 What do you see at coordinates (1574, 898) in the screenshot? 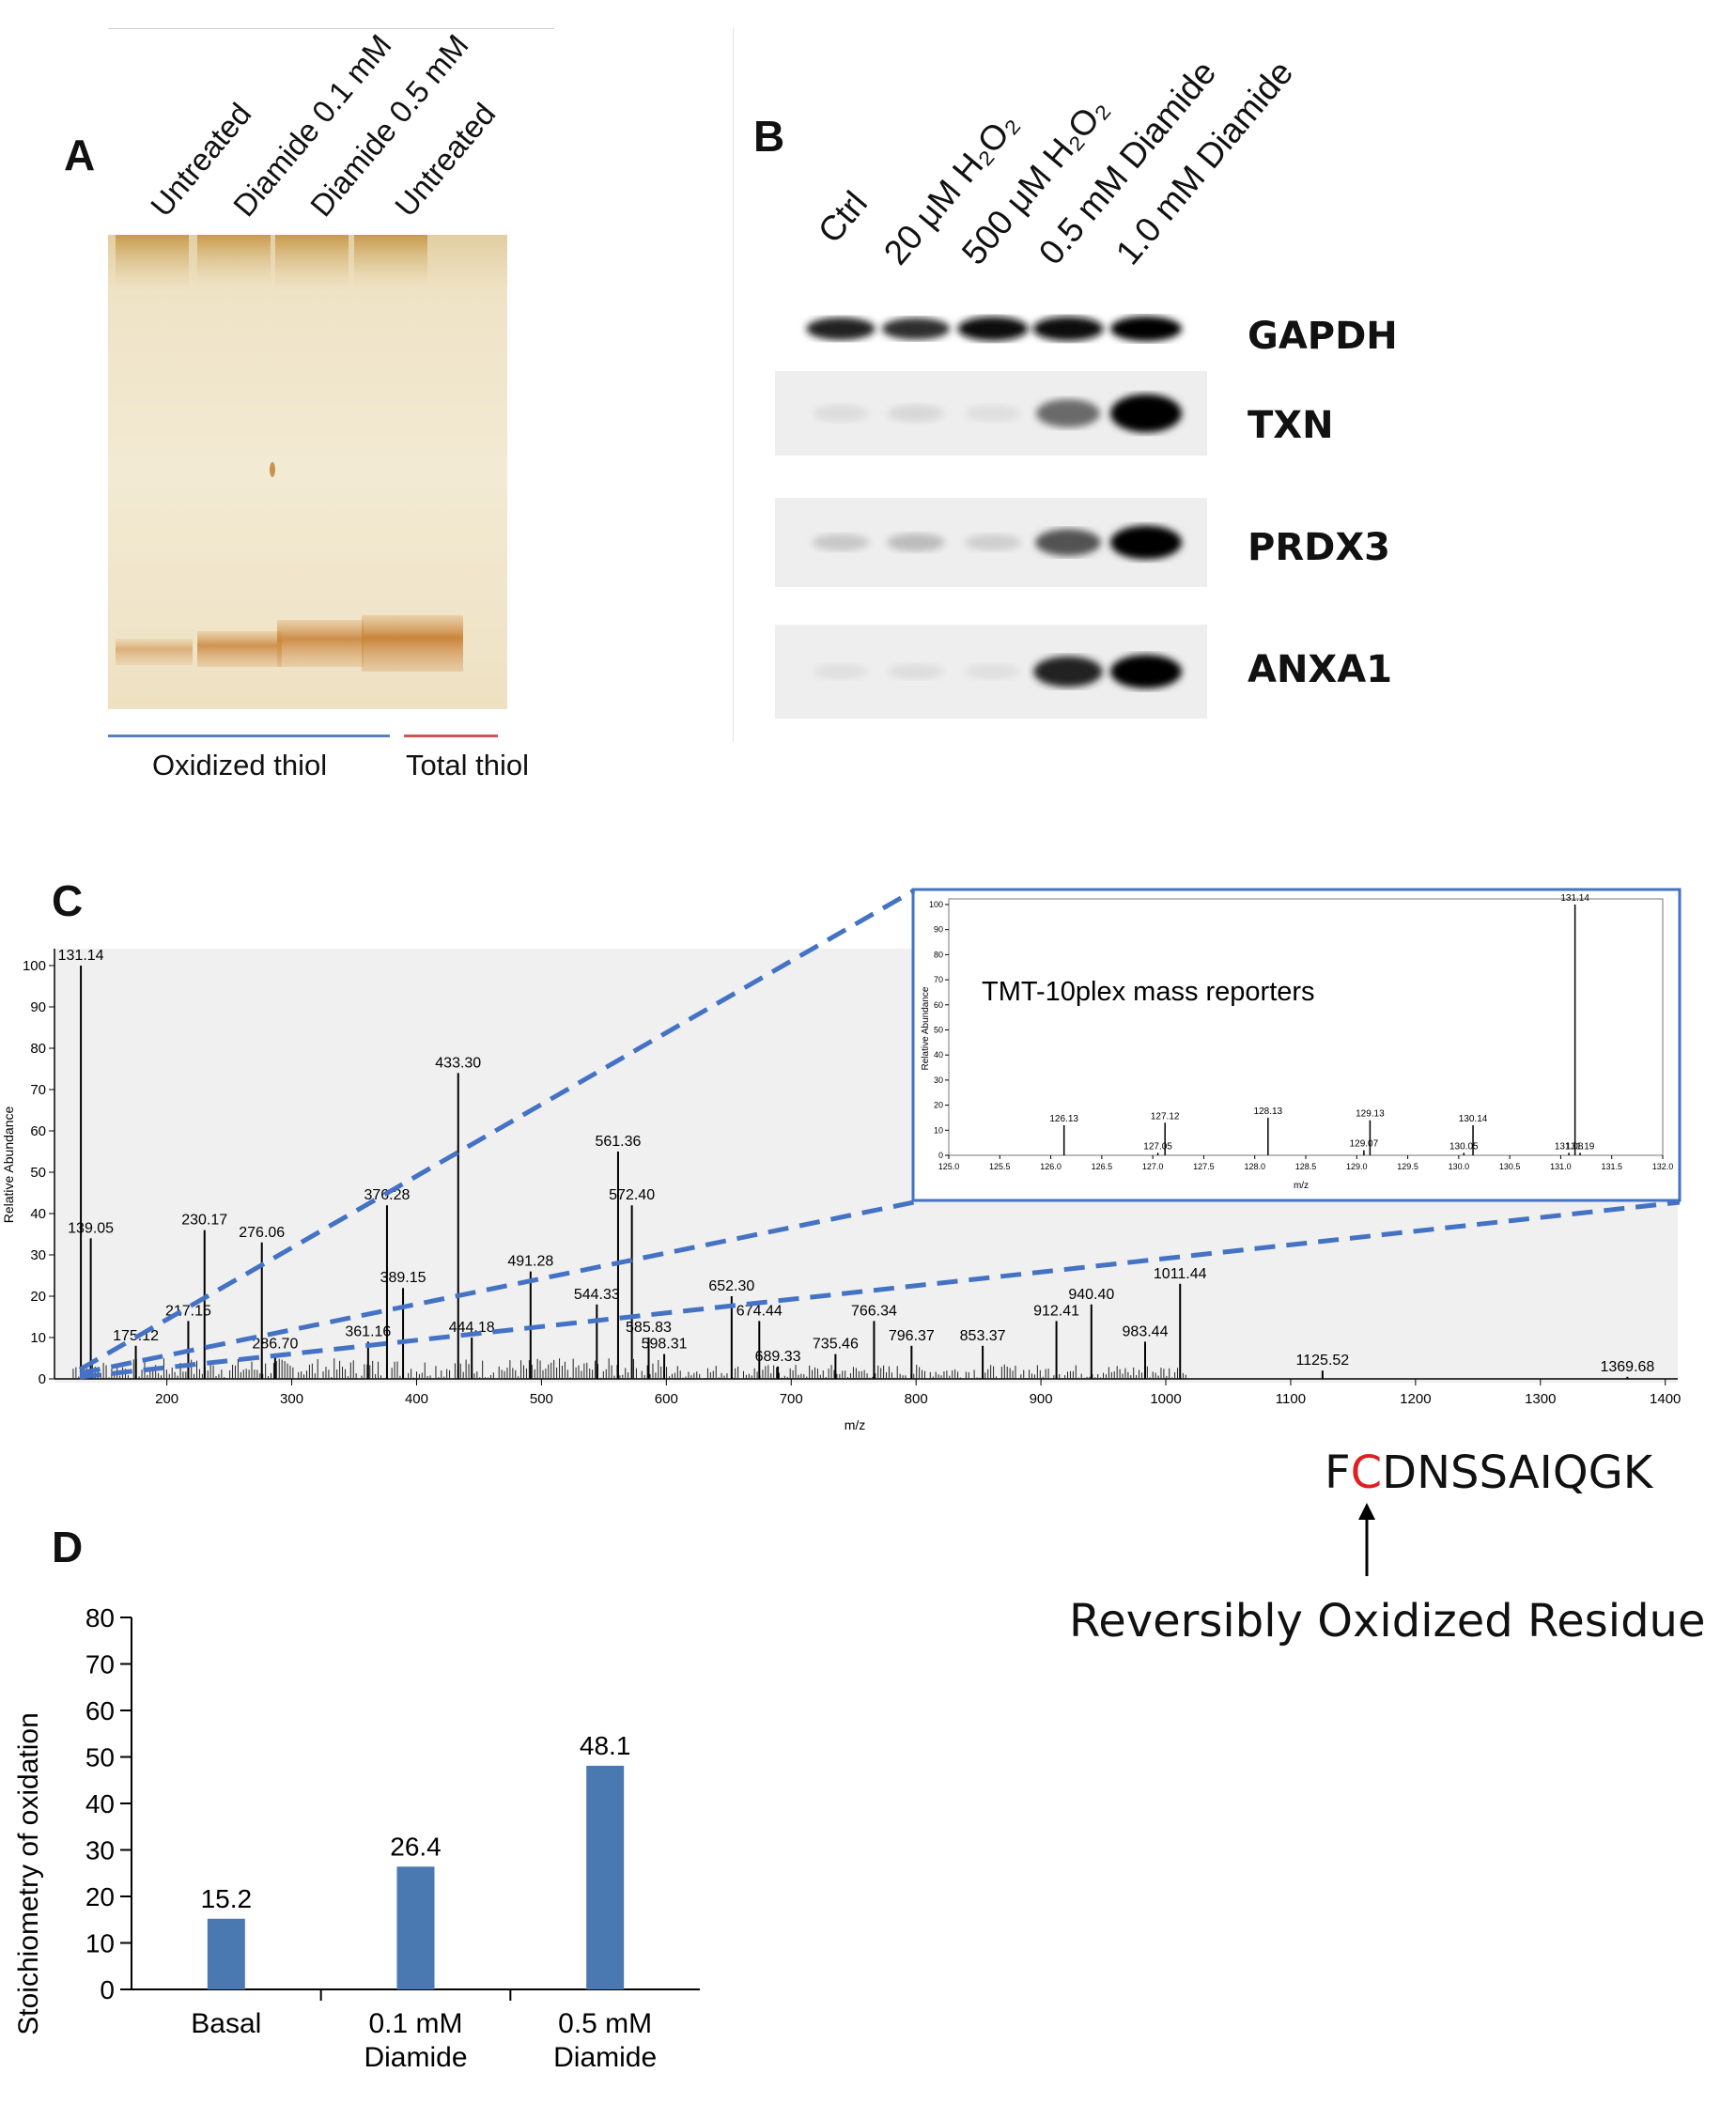
I see `inset-peak-label: 131.14` at bounding box center [1574, 898].